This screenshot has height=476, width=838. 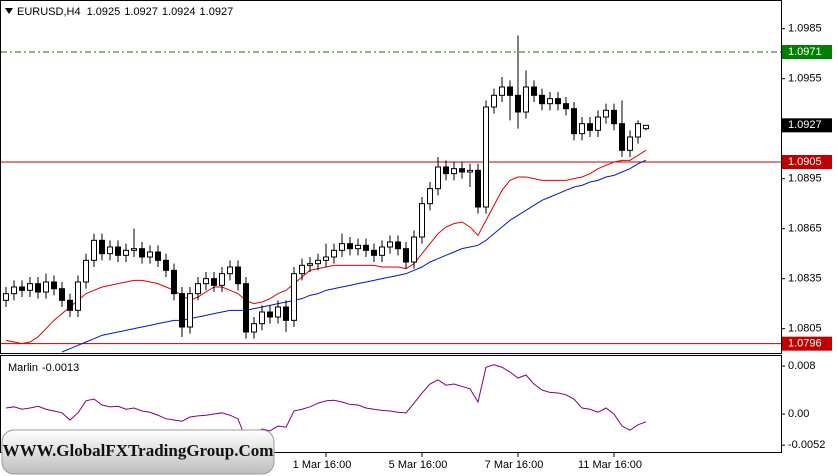 I want to click on indicator-value: -0.0013, so click(x=60, y=368).